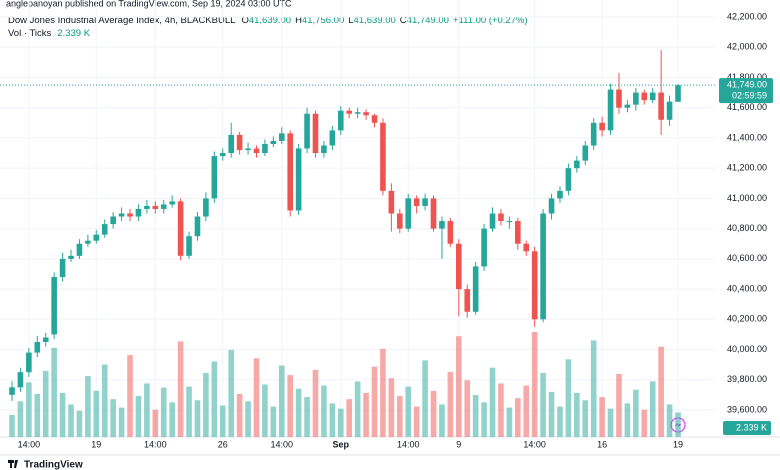 The image size is (780, 470). Describe the element at coordinates (403, 20) in the screenshot. I see `ohlc-key: C` at that location.